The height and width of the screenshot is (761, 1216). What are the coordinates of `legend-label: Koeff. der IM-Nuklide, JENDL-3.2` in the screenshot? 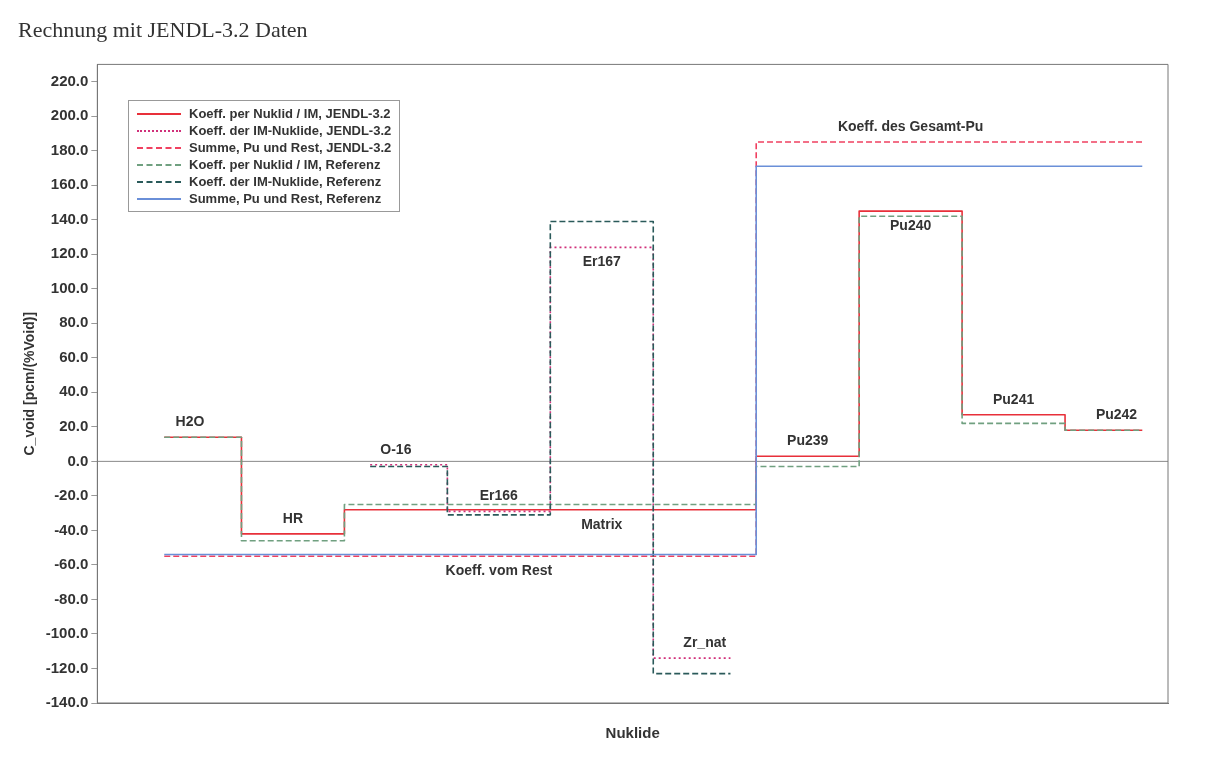 It's located at (290, 130).